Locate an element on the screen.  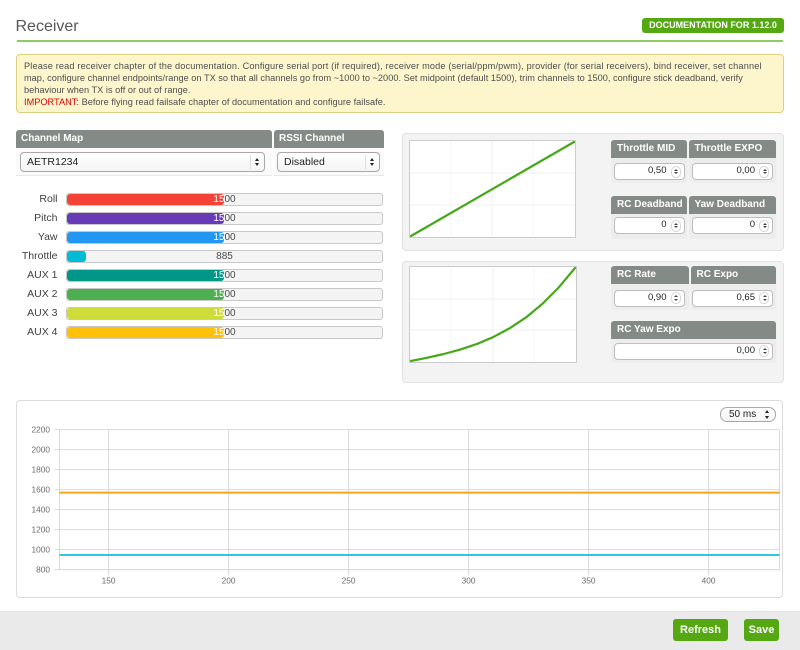
svg-text: 1000 is located at coordinates (41, 550).